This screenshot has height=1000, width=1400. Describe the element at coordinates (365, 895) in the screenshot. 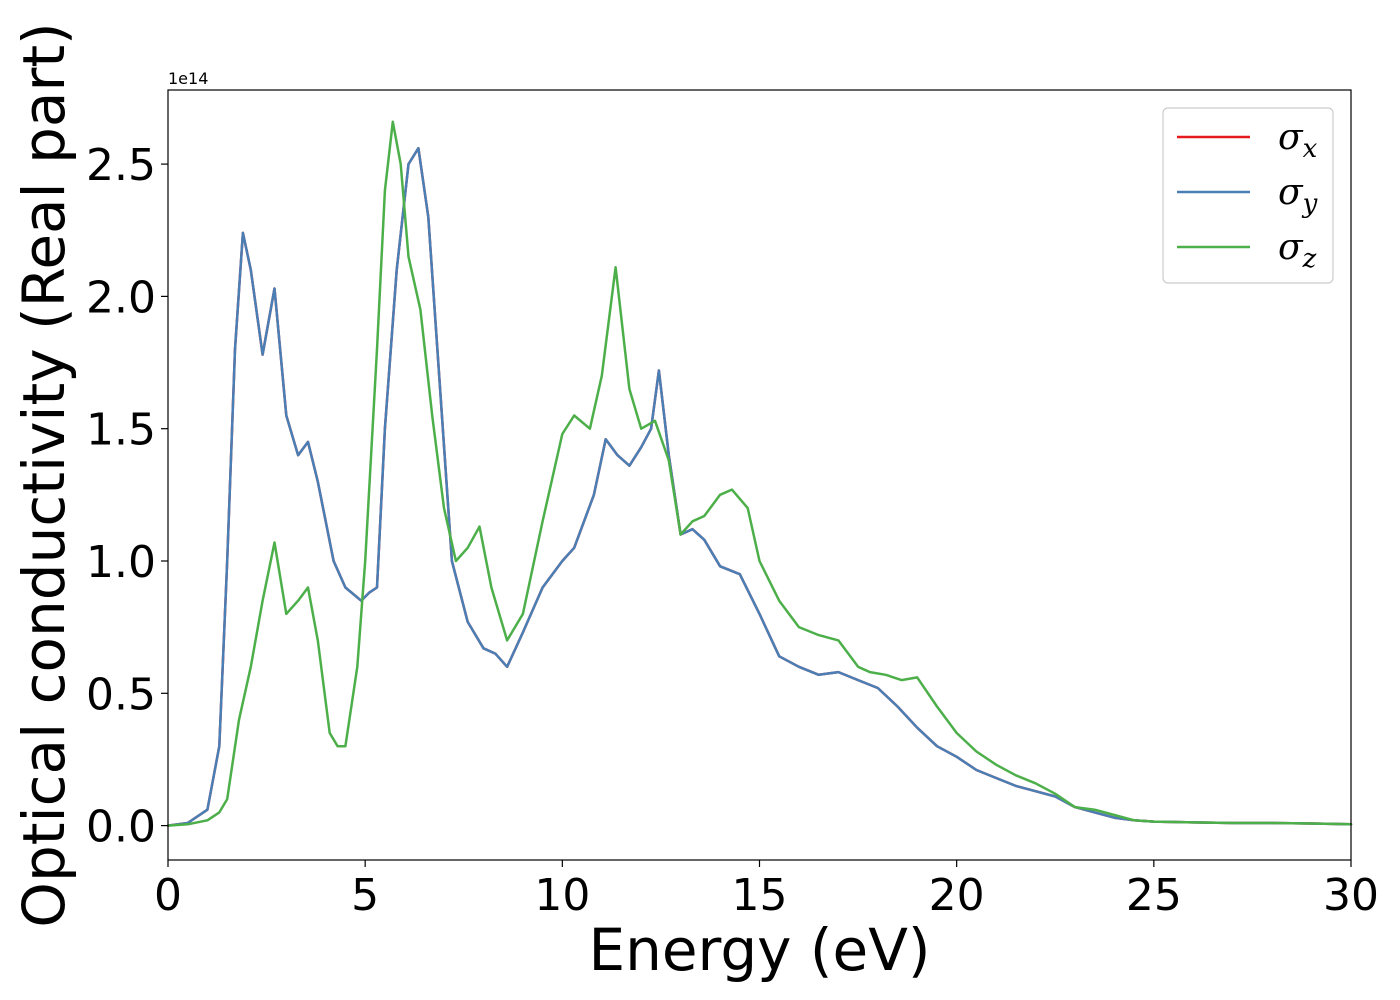

I see `x-tick-label: 5` at that location.